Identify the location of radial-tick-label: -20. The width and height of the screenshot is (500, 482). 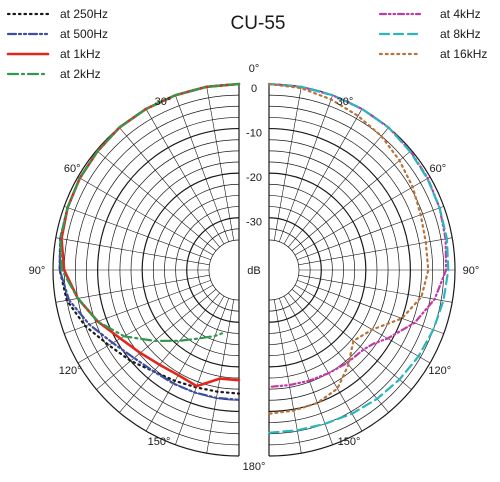
(254, 178).